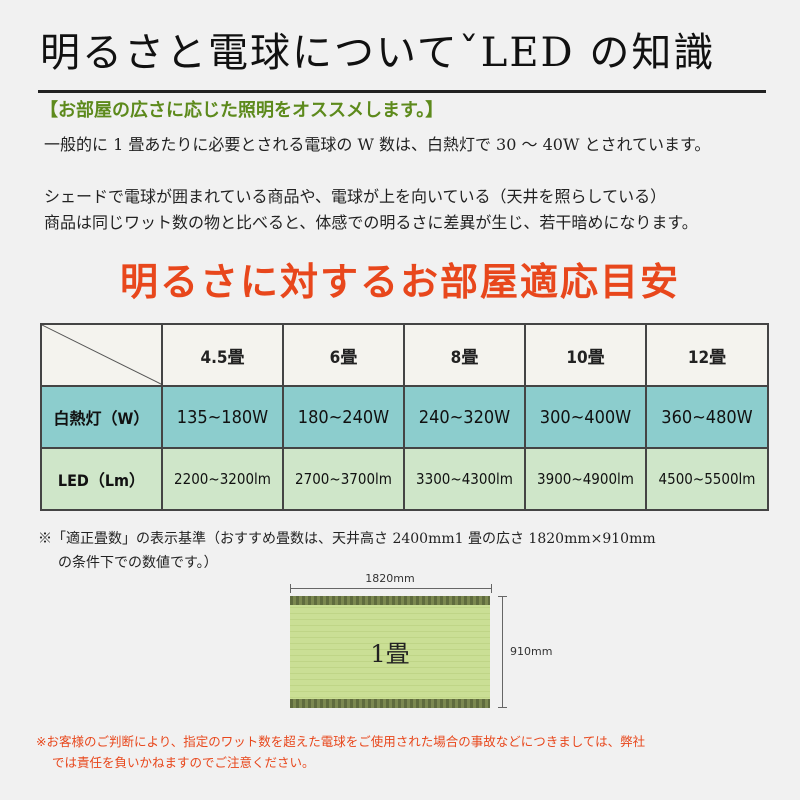  Describe the element at coordinates (585, 417) in the screenshot. I see `table-cell: 300~400W` at that location.